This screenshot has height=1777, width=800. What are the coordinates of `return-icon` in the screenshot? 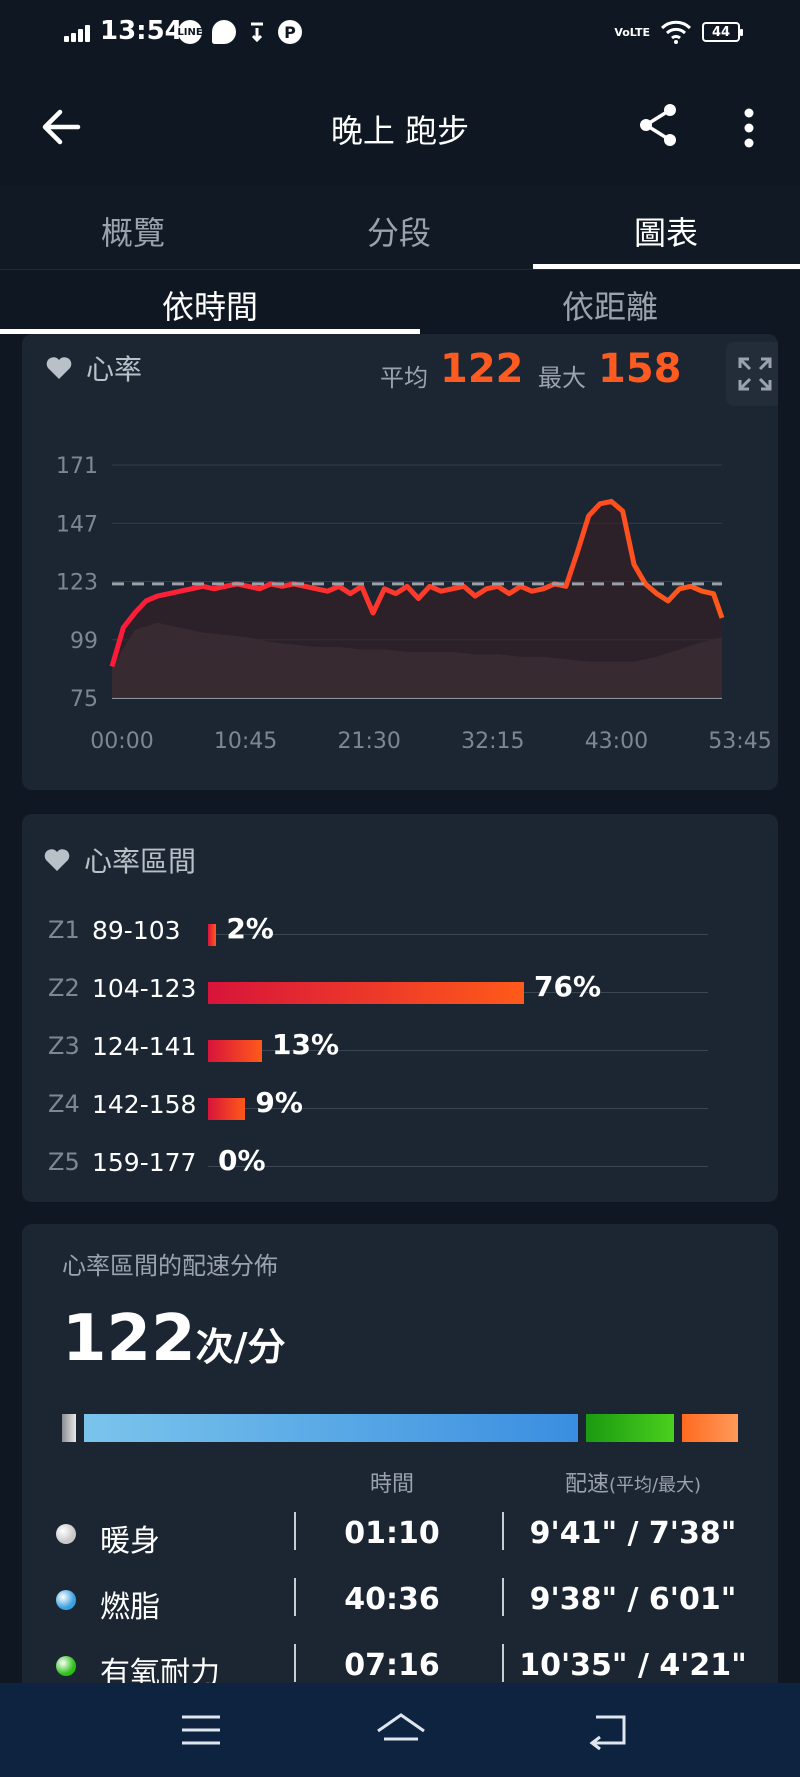 It's located at (607, 1733).